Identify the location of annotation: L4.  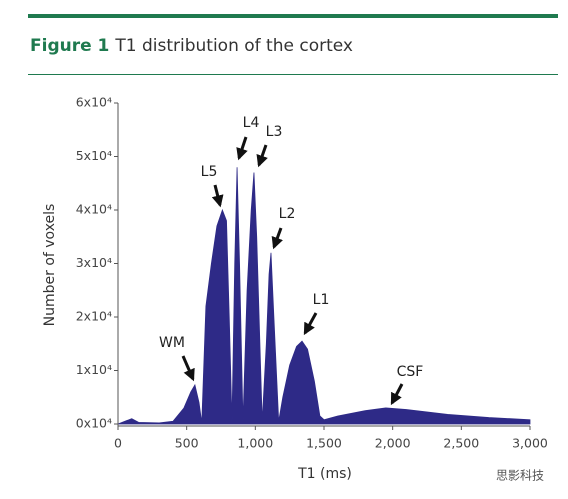
(251, 123).